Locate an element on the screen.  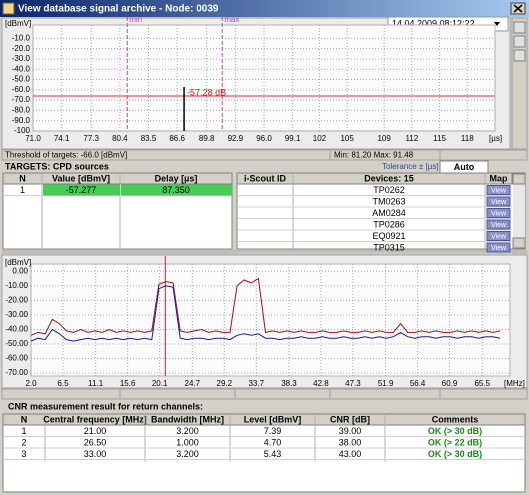
y-tick-label: -90.0 is located at coordinates (21, 120).